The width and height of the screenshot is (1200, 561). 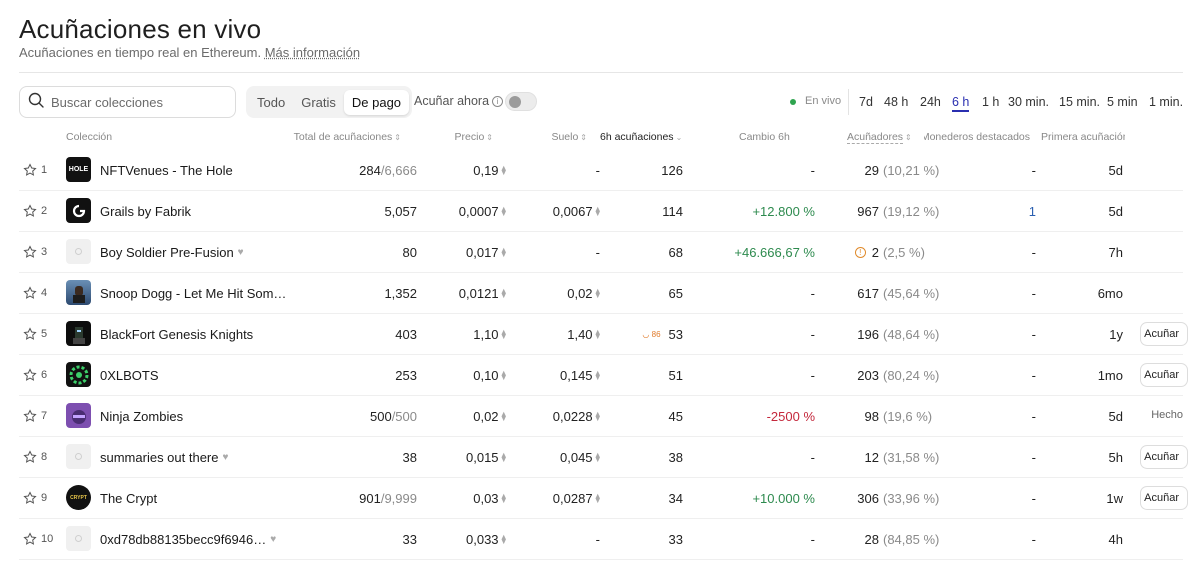 What do you see at coordinates (868, 375) in the screenshot?
I see `minters: 203` at bounding box center [868, 375].